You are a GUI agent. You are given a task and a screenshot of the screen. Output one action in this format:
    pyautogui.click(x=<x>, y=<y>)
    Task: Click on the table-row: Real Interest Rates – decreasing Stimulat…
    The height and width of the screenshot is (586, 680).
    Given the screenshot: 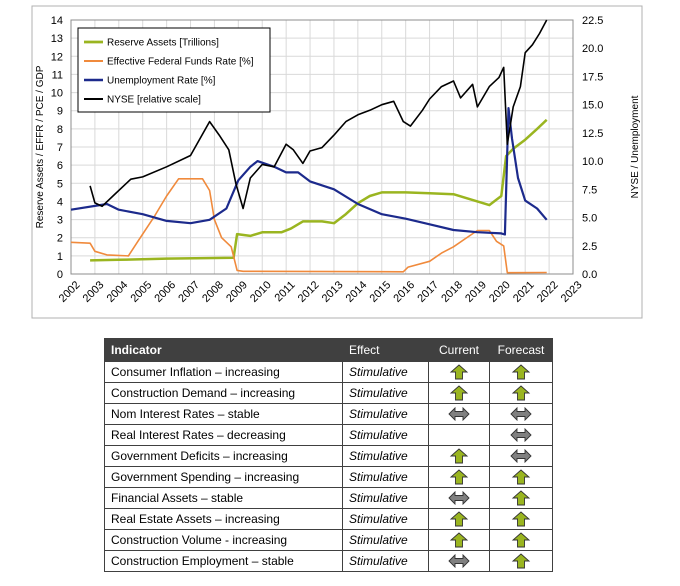 What is the action you would take?
    pyautogui.click(x=328, y=435)
    